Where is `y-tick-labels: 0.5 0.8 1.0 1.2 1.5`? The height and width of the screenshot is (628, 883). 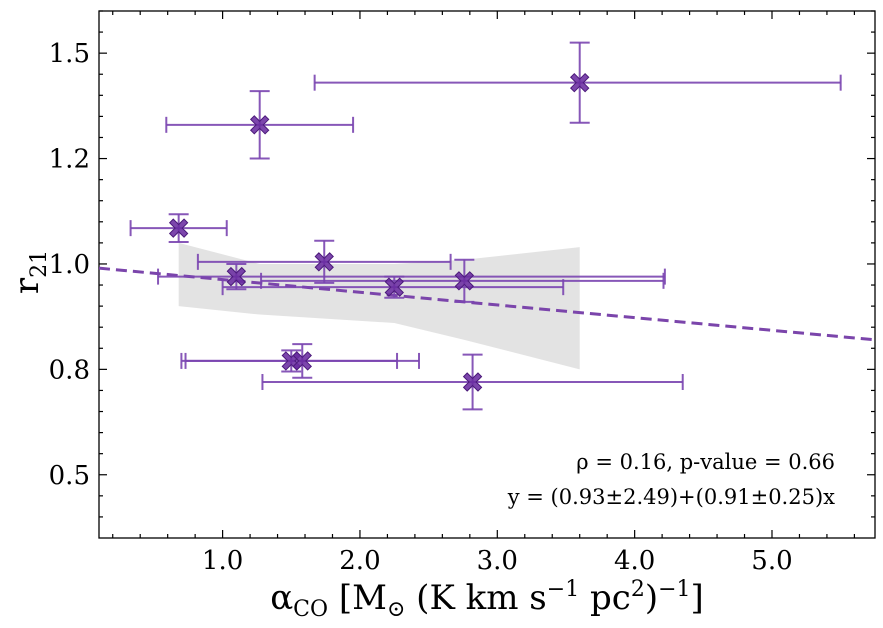
y-tick-labels: 0.5 0.8 1.0 1.2 1.5 is located at coordinates (69, 265).